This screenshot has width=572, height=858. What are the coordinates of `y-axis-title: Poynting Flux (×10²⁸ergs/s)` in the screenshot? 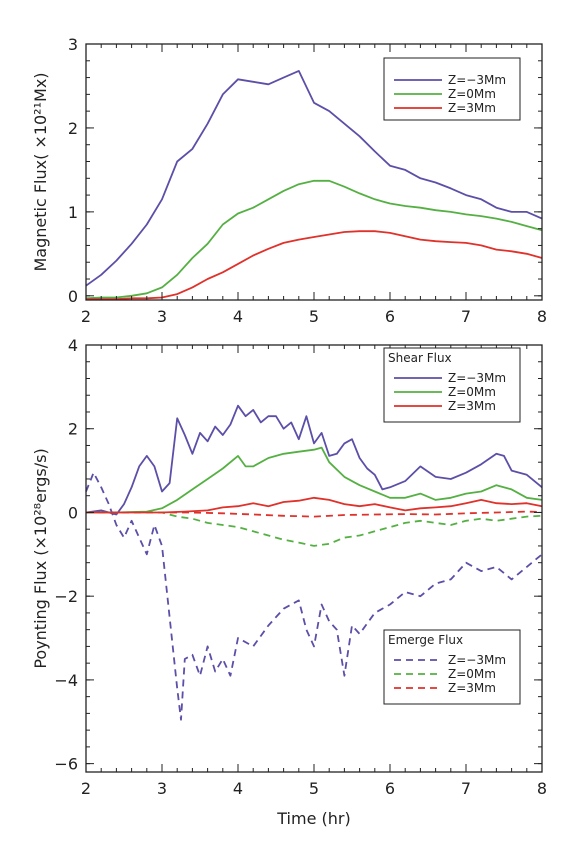 It's located at (40, 558).